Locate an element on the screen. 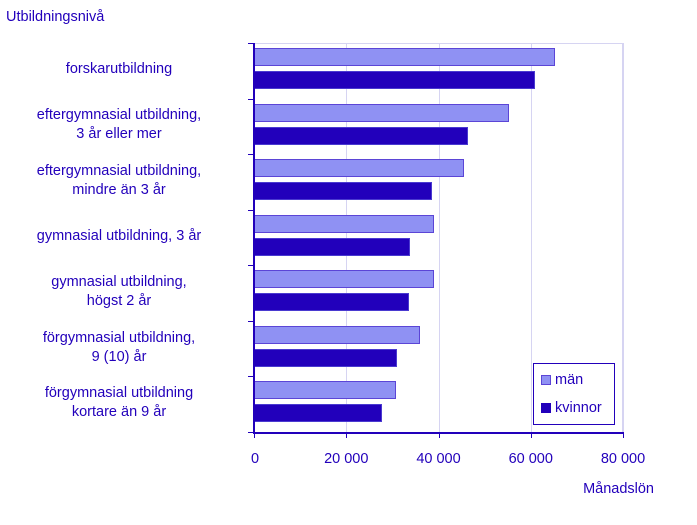 This screenshot has height=525, width=697. category-label: förgymnasial utbildning, 9 (10) år is located at coordinates (119, 347).